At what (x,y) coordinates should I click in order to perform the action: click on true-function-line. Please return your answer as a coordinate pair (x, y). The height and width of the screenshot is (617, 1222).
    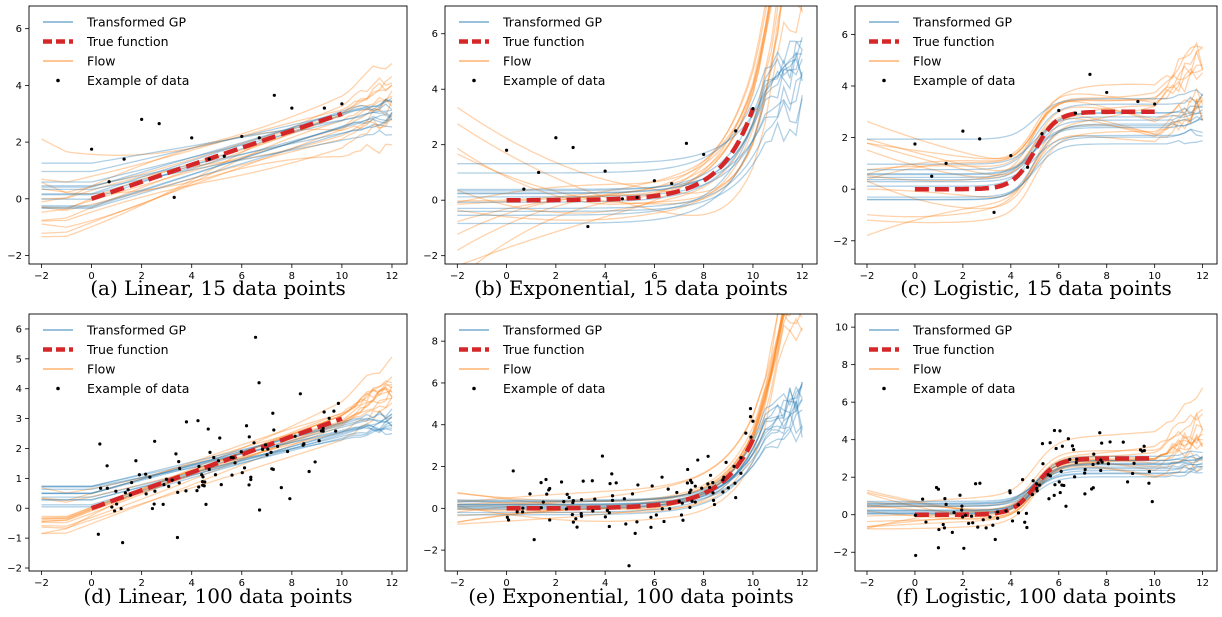
    Looking at the image, I should click on (1034, 486).